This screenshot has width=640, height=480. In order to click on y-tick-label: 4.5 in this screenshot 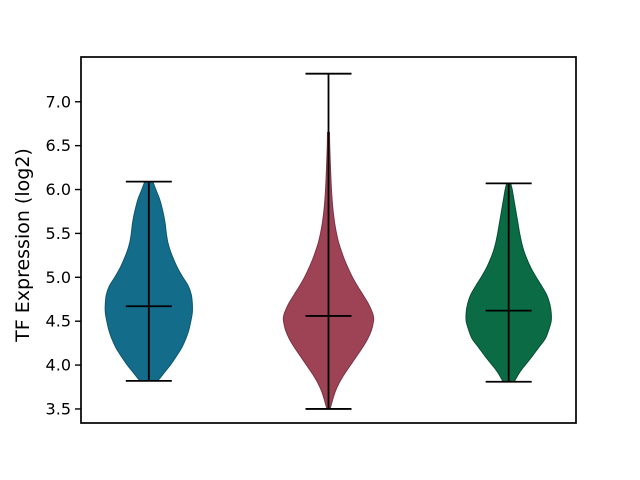, I will do `click(58, 321)`.